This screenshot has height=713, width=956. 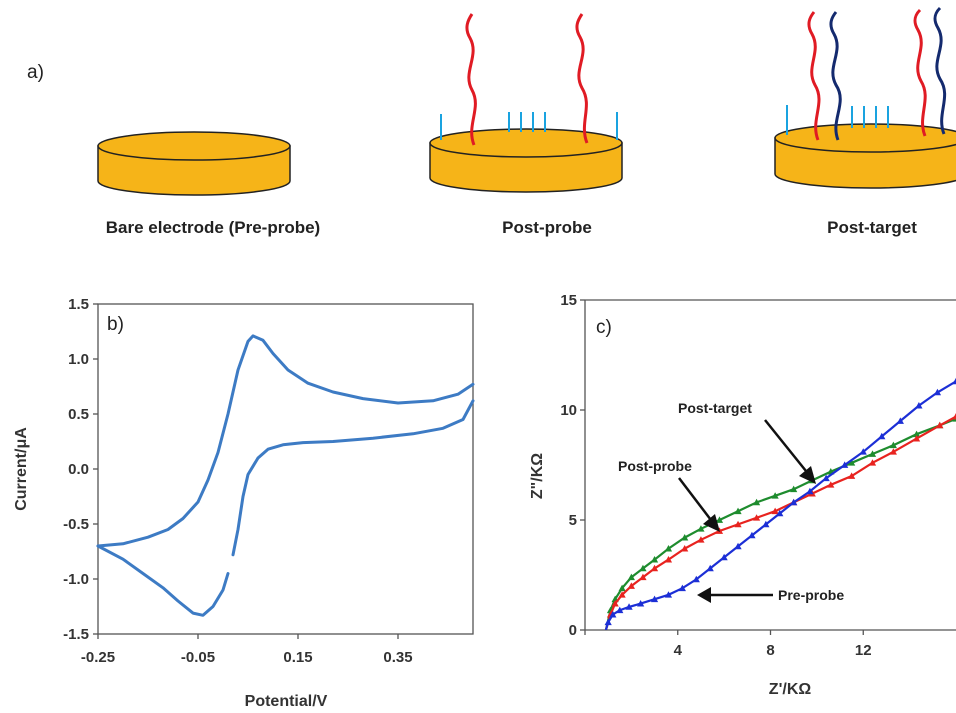 I want to click on cv-trace-forward, so click(x=285, y=441).